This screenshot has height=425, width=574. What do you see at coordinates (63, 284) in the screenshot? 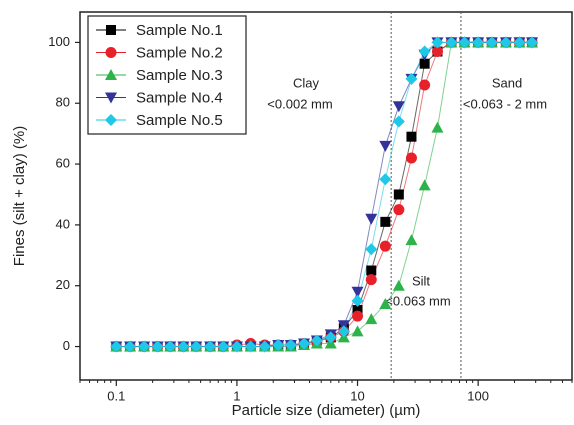
I see `y-tick-label: 20` at bounding box center [63, 284].